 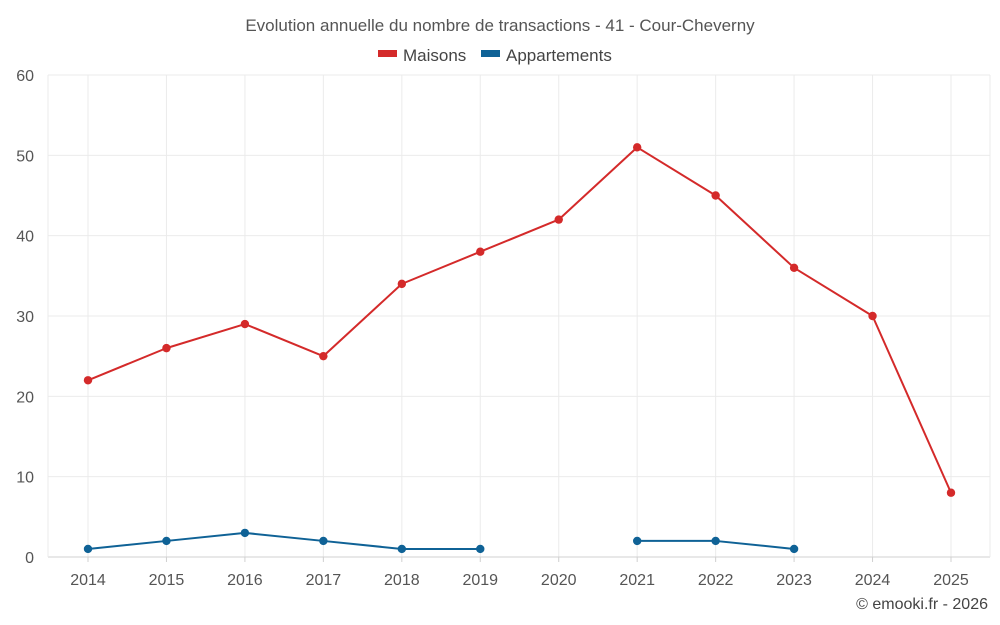 I want to click on series-appartements, so click(x=441, y=541).